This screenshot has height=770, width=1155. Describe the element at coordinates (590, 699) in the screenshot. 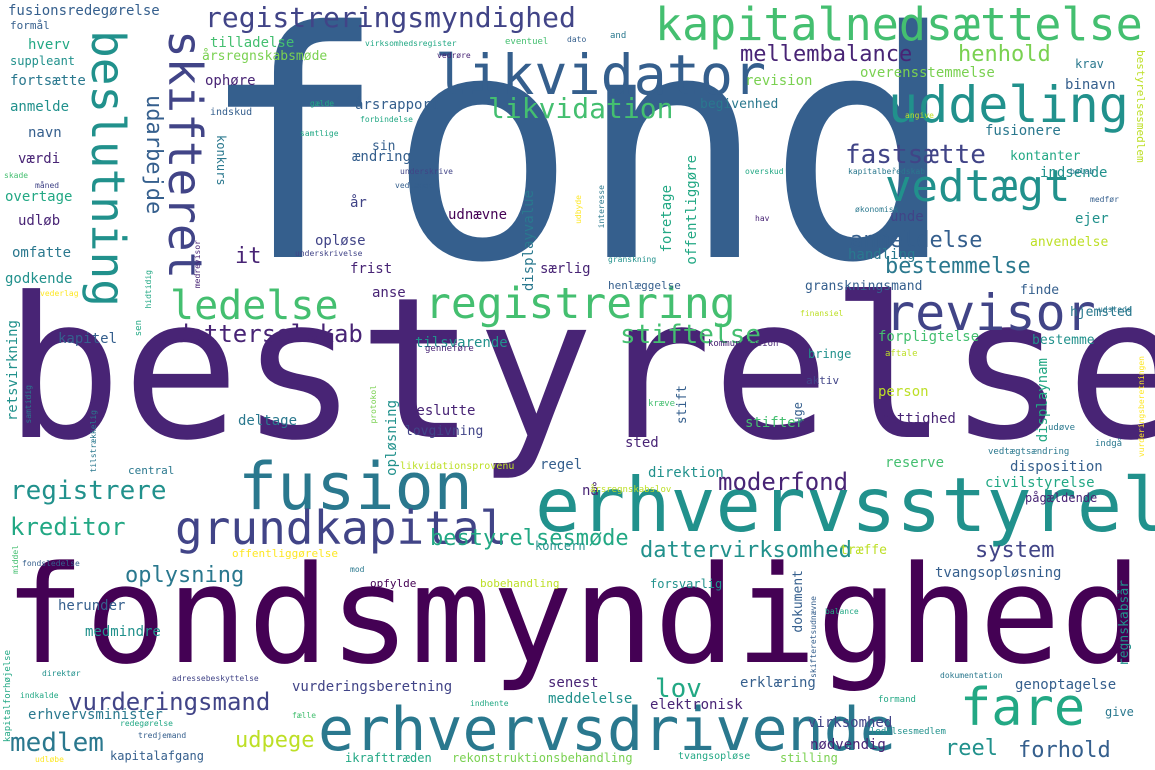

I see `cloud-word: meddelelse` at that location.